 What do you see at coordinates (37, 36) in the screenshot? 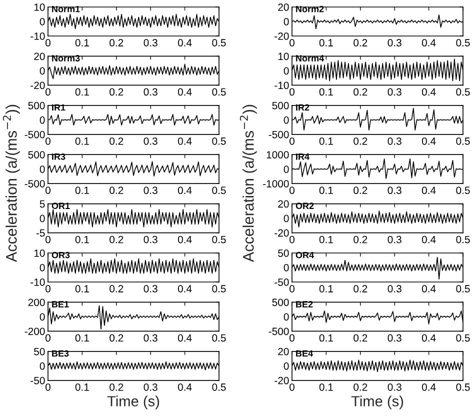
I see `y-tick-label: -10` at bounding box center [37, 36].